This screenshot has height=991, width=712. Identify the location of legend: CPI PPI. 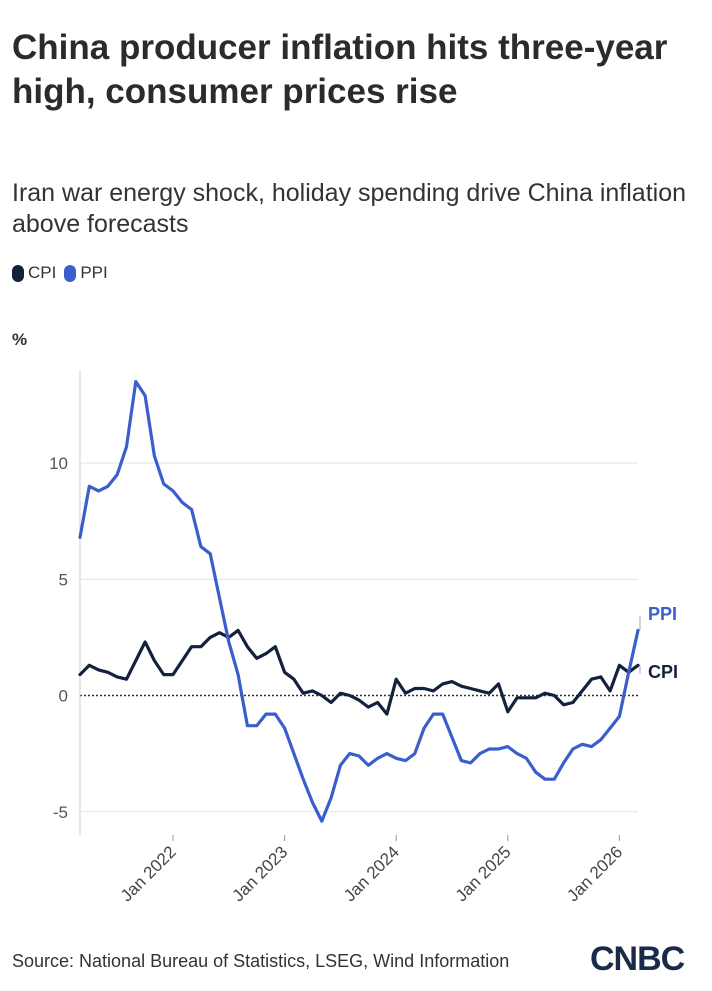
(64, 273).